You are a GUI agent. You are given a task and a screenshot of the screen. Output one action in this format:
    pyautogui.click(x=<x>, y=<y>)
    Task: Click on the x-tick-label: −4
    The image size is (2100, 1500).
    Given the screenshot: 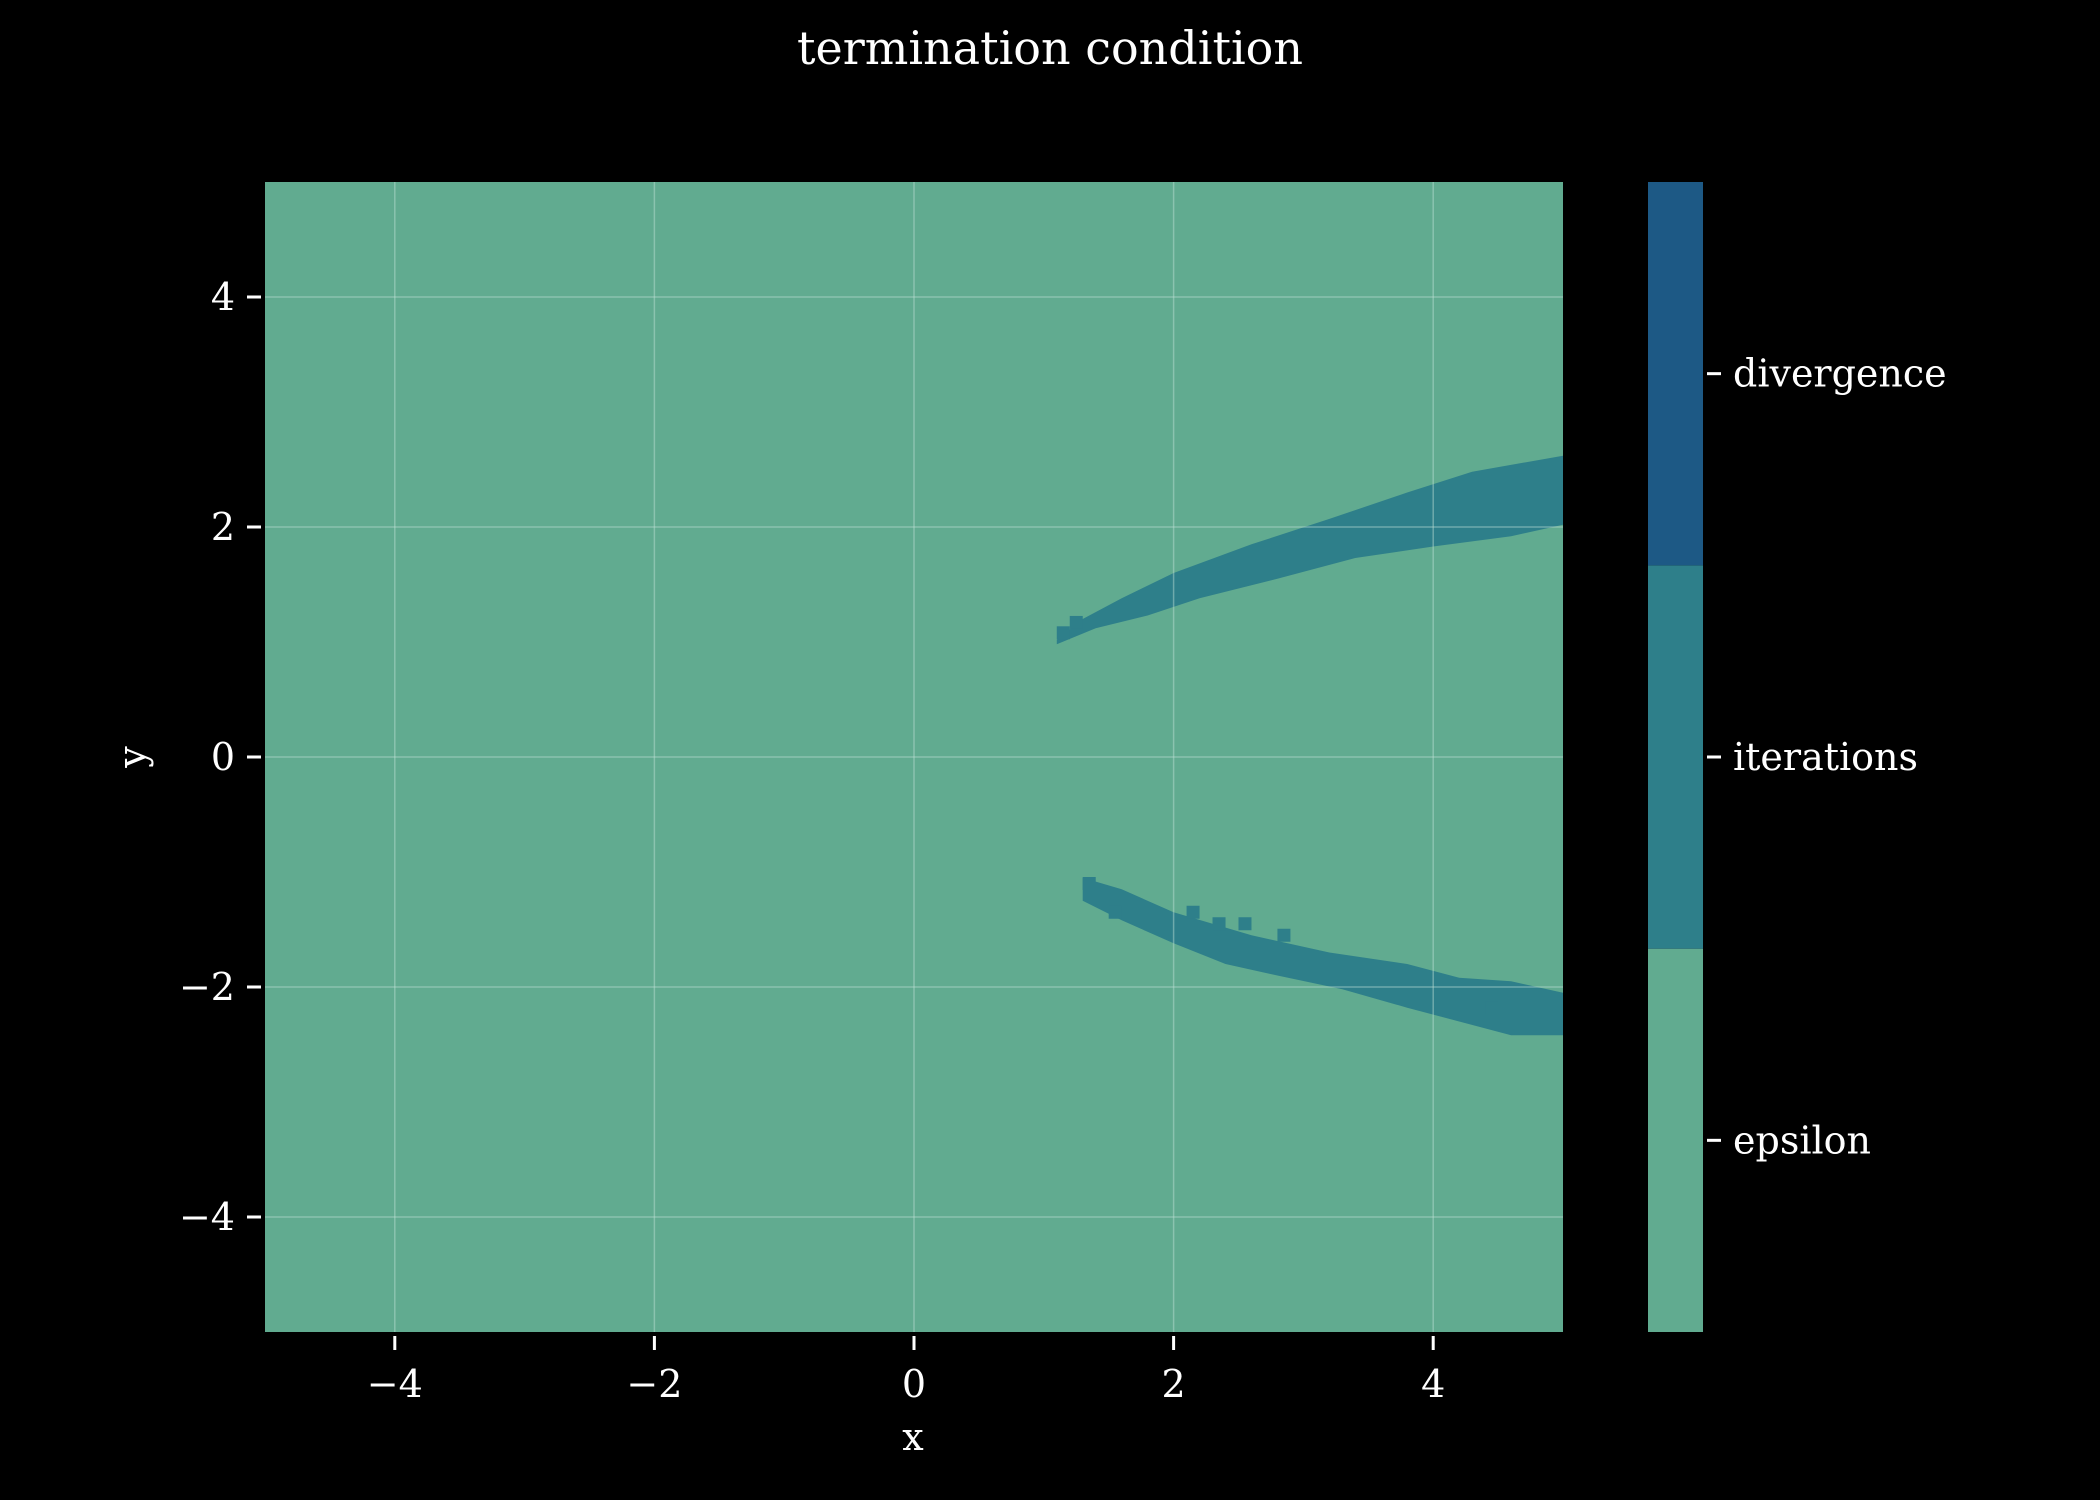 What is the action you would take?
    pyautogui.click(x=395, y=1384)
    